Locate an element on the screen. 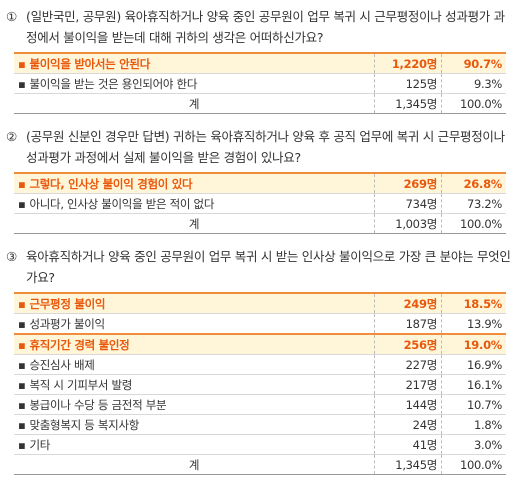 The image size is (526, 503). row-count: 269명 is located at coordinates (408, 183).